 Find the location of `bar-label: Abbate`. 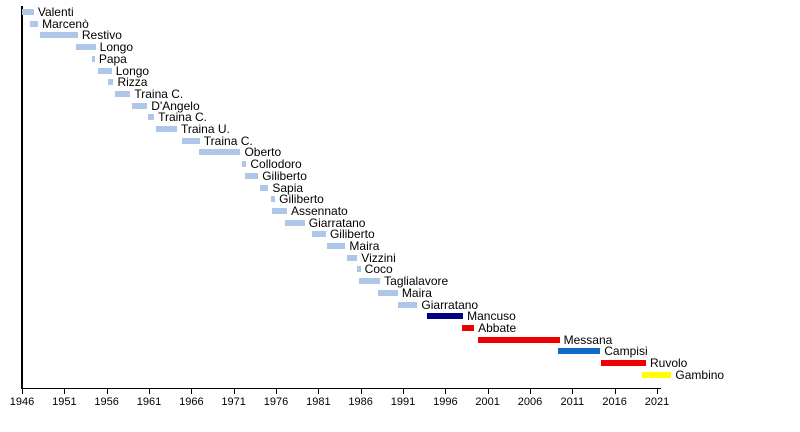

bar-label: Abbate is located at coordinates (497, 327).